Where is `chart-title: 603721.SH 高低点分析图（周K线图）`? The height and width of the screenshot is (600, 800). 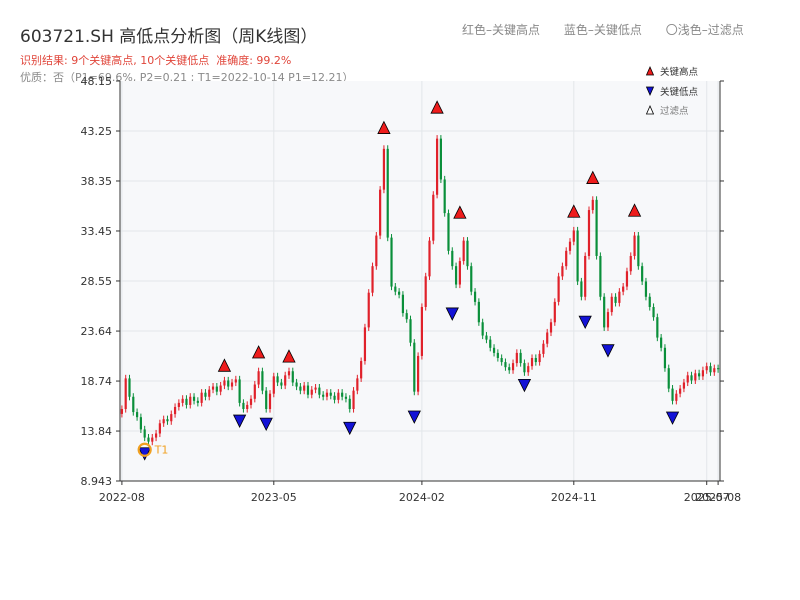
chart-title: 603721.SH 高低点分析图（周K线图） is located at coordinates (169, 37).